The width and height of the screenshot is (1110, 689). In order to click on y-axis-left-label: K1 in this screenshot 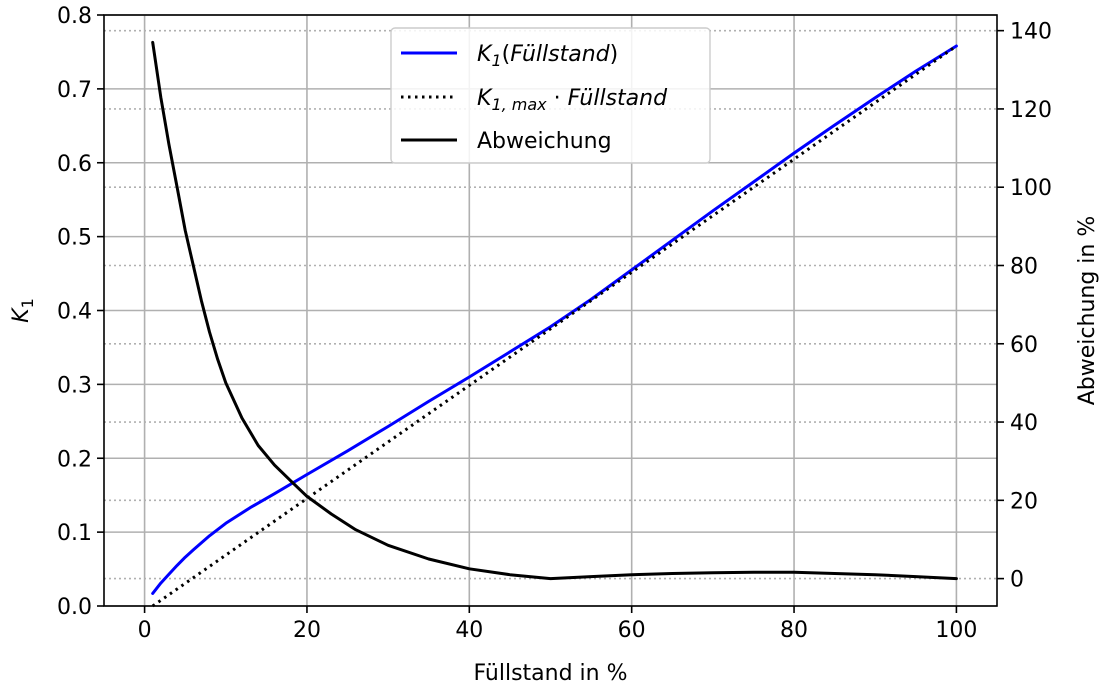, I will do `click(23, 310)`.